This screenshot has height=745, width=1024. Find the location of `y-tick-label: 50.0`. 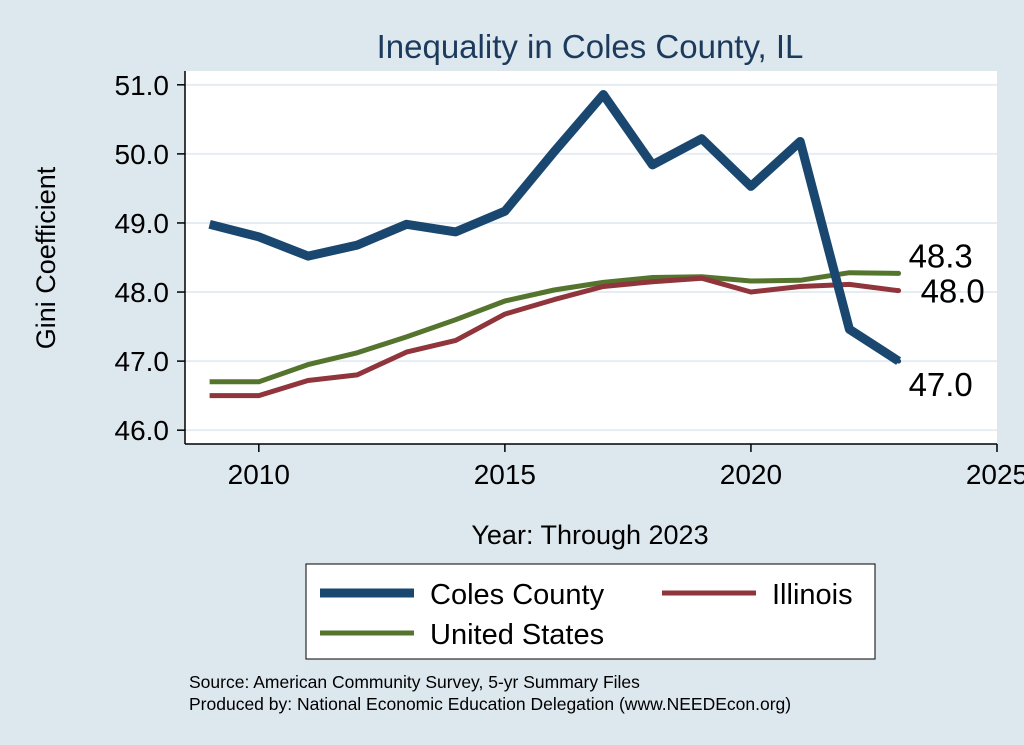

y-tick-label: 50.0 is located at coordinates (142, 154).